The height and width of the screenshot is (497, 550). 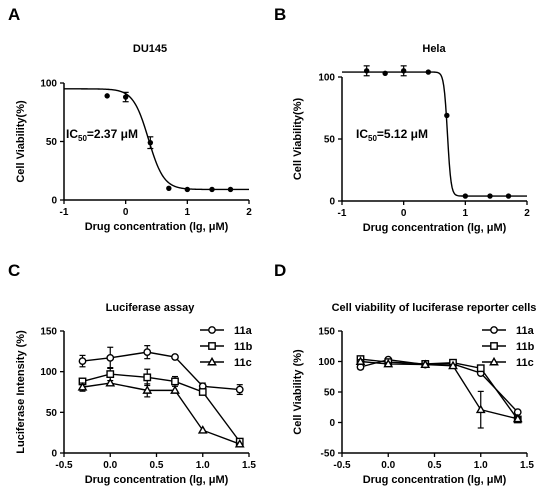 I want to click on chart-title: DU145, so click(x=150, y=49).